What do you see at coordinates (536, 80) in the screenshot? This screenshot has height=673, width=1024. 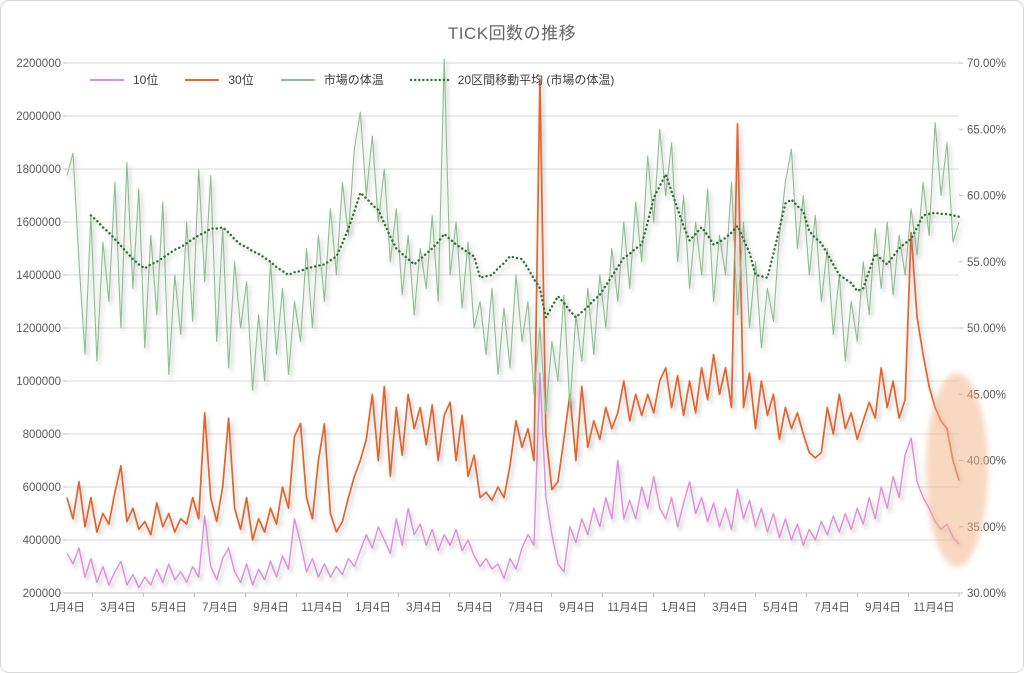 I see `legend-label-moving-average: 20区間移動平均 (市場の体温)` at bounding box center [536, 80].